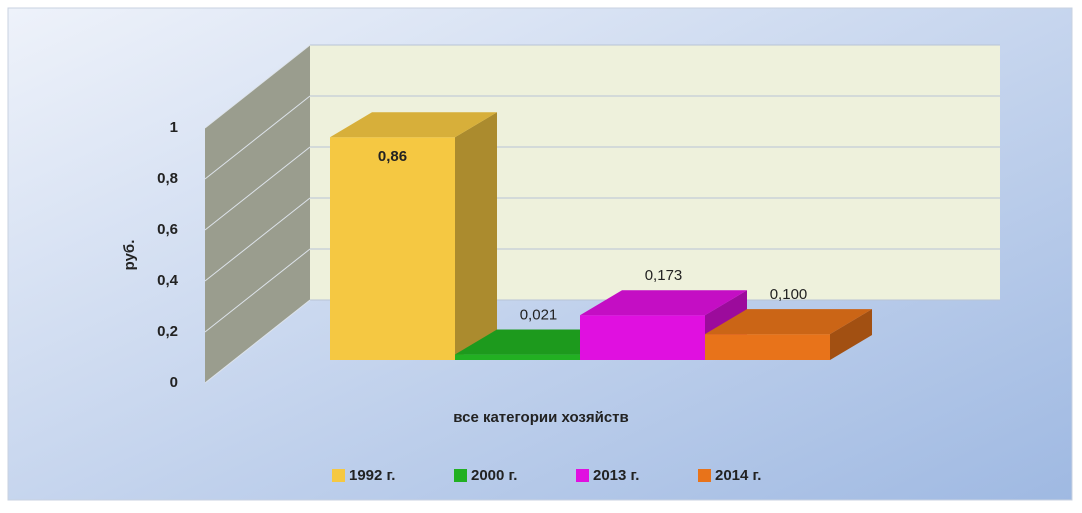  What do you see at coordinates (174, 127) in the screenshot?
I see `y-tick-label: 1` at bounding box center [174, 127].